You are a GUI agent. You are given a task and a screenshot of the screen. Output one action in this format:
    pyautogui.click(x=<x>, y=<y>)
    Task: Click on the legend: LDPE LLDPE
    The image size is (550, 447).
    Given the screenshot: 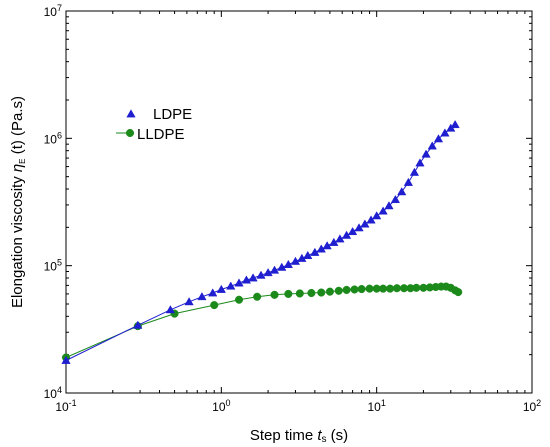 What is the action you would take?
    pyautogui.click(x=154, y=124)
    